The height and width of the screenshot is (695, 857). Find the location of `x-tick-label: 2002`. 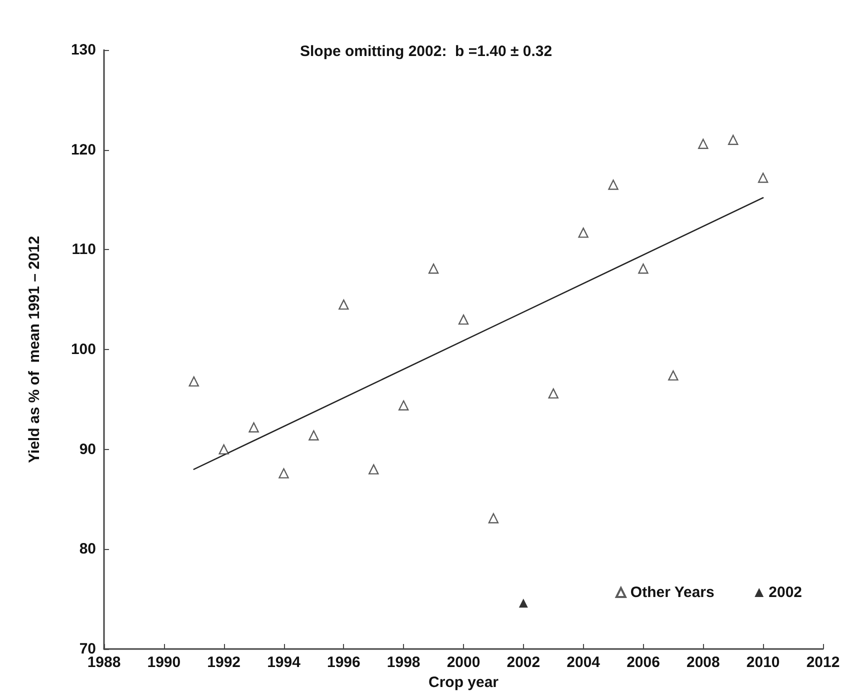

x-tick-label: 2002 is located at coordinates (523, 662).